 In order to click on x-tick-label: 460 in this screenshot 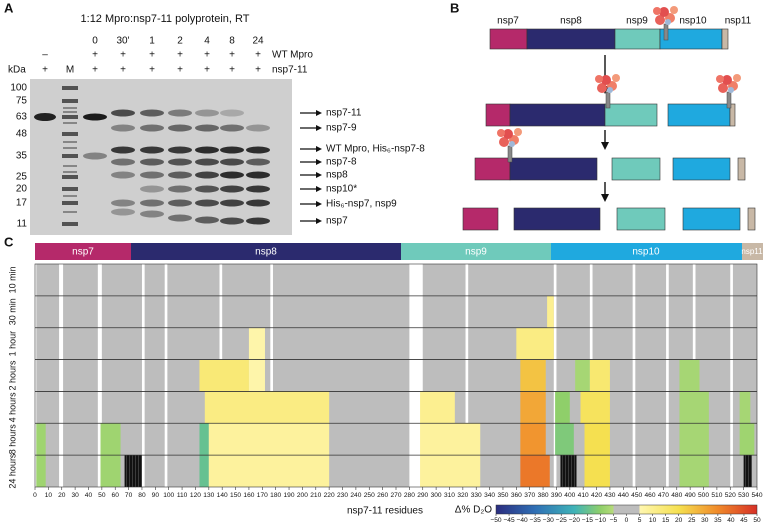, I will do `click(650, 495)`.